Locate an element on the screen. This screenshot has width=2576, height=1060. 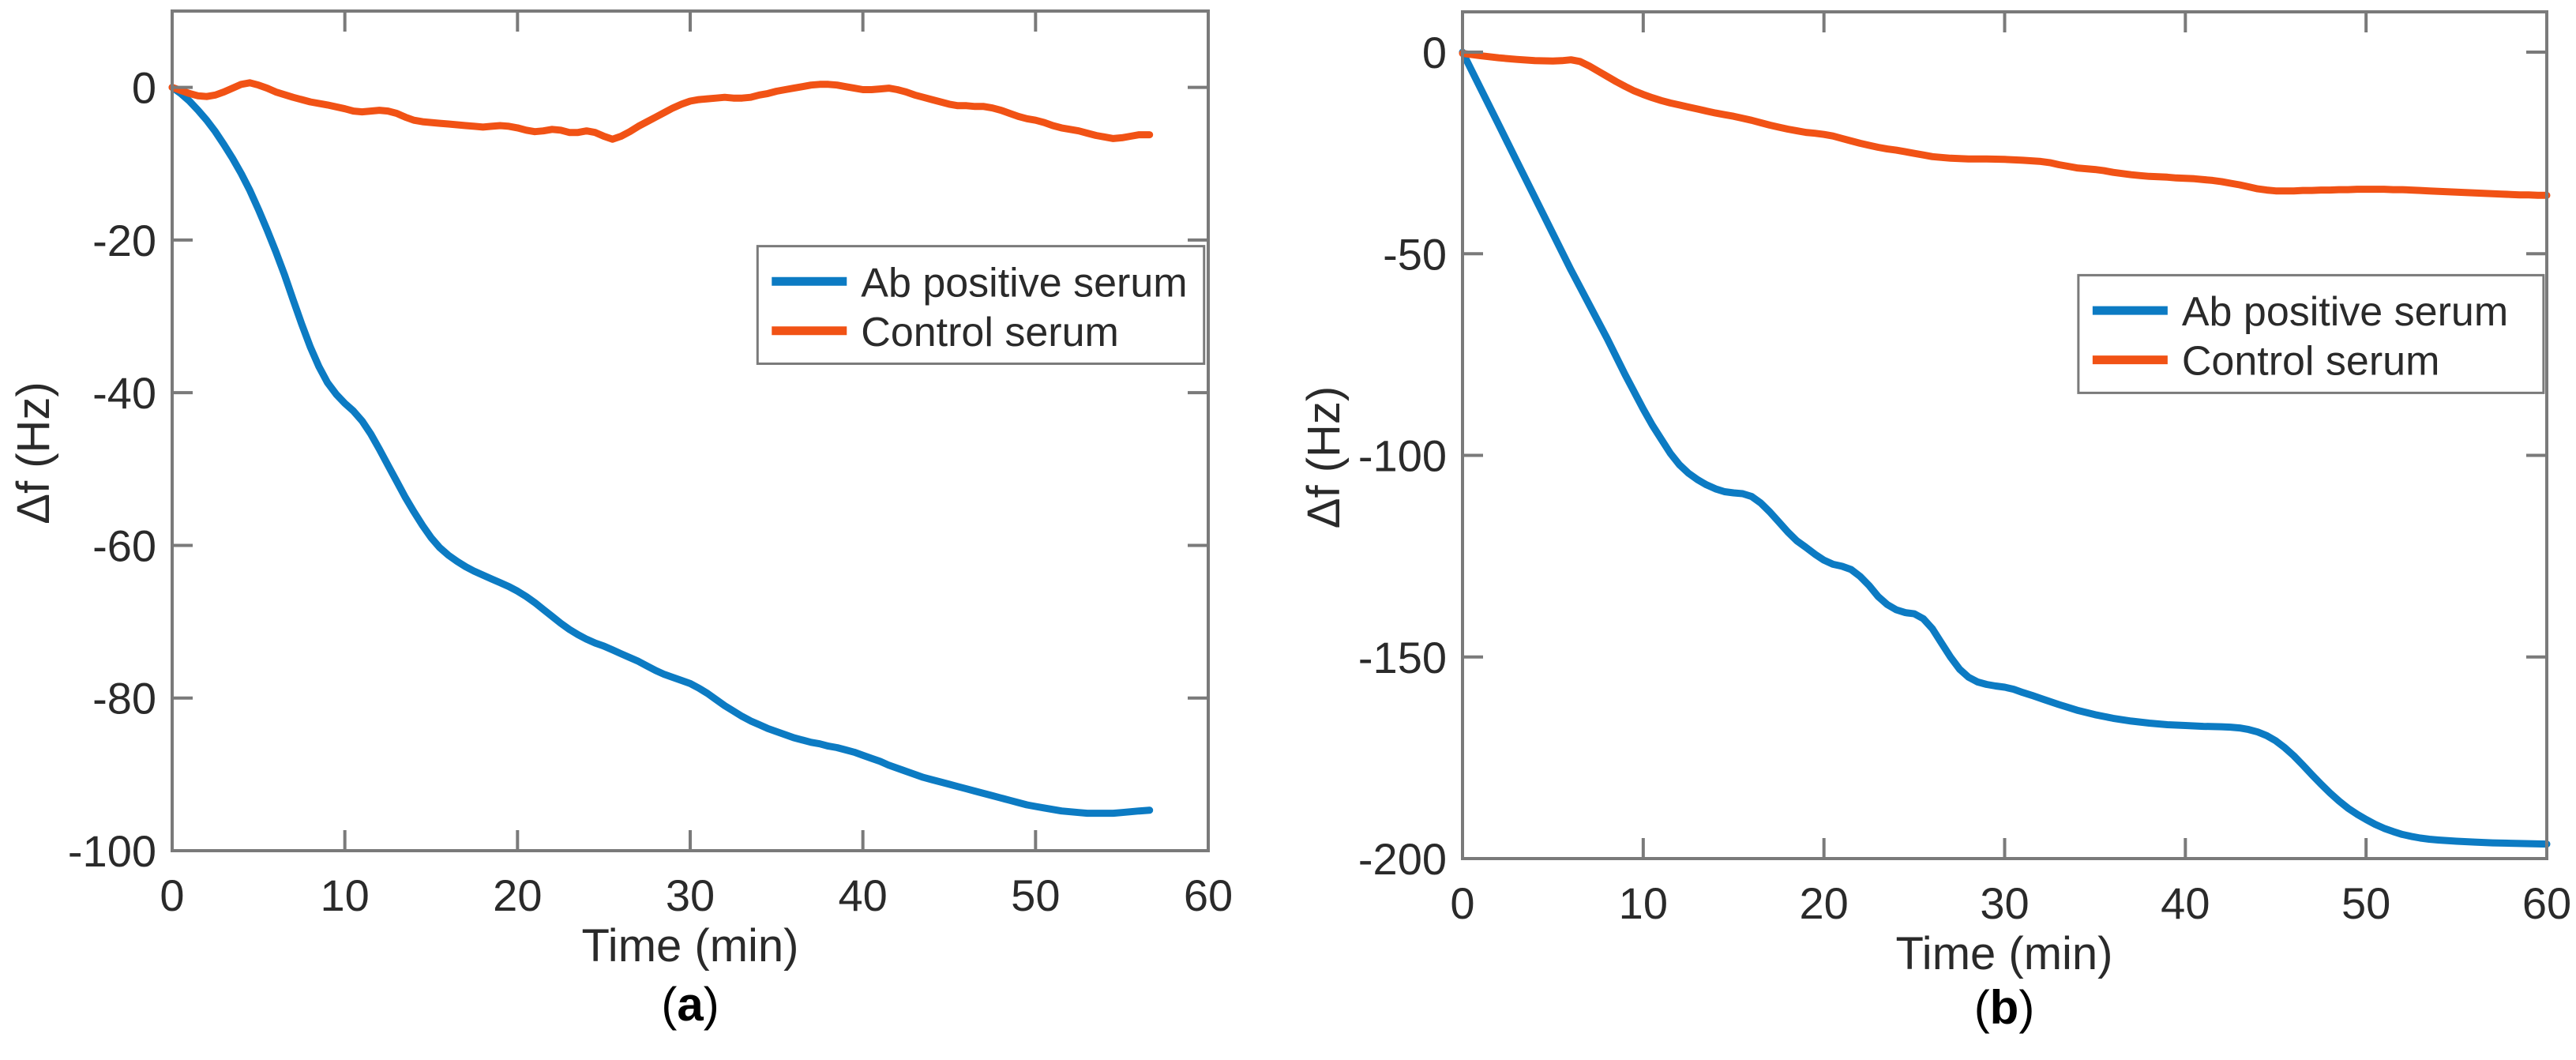
y-tick-label: -20 is located at coordinates (124, 241).